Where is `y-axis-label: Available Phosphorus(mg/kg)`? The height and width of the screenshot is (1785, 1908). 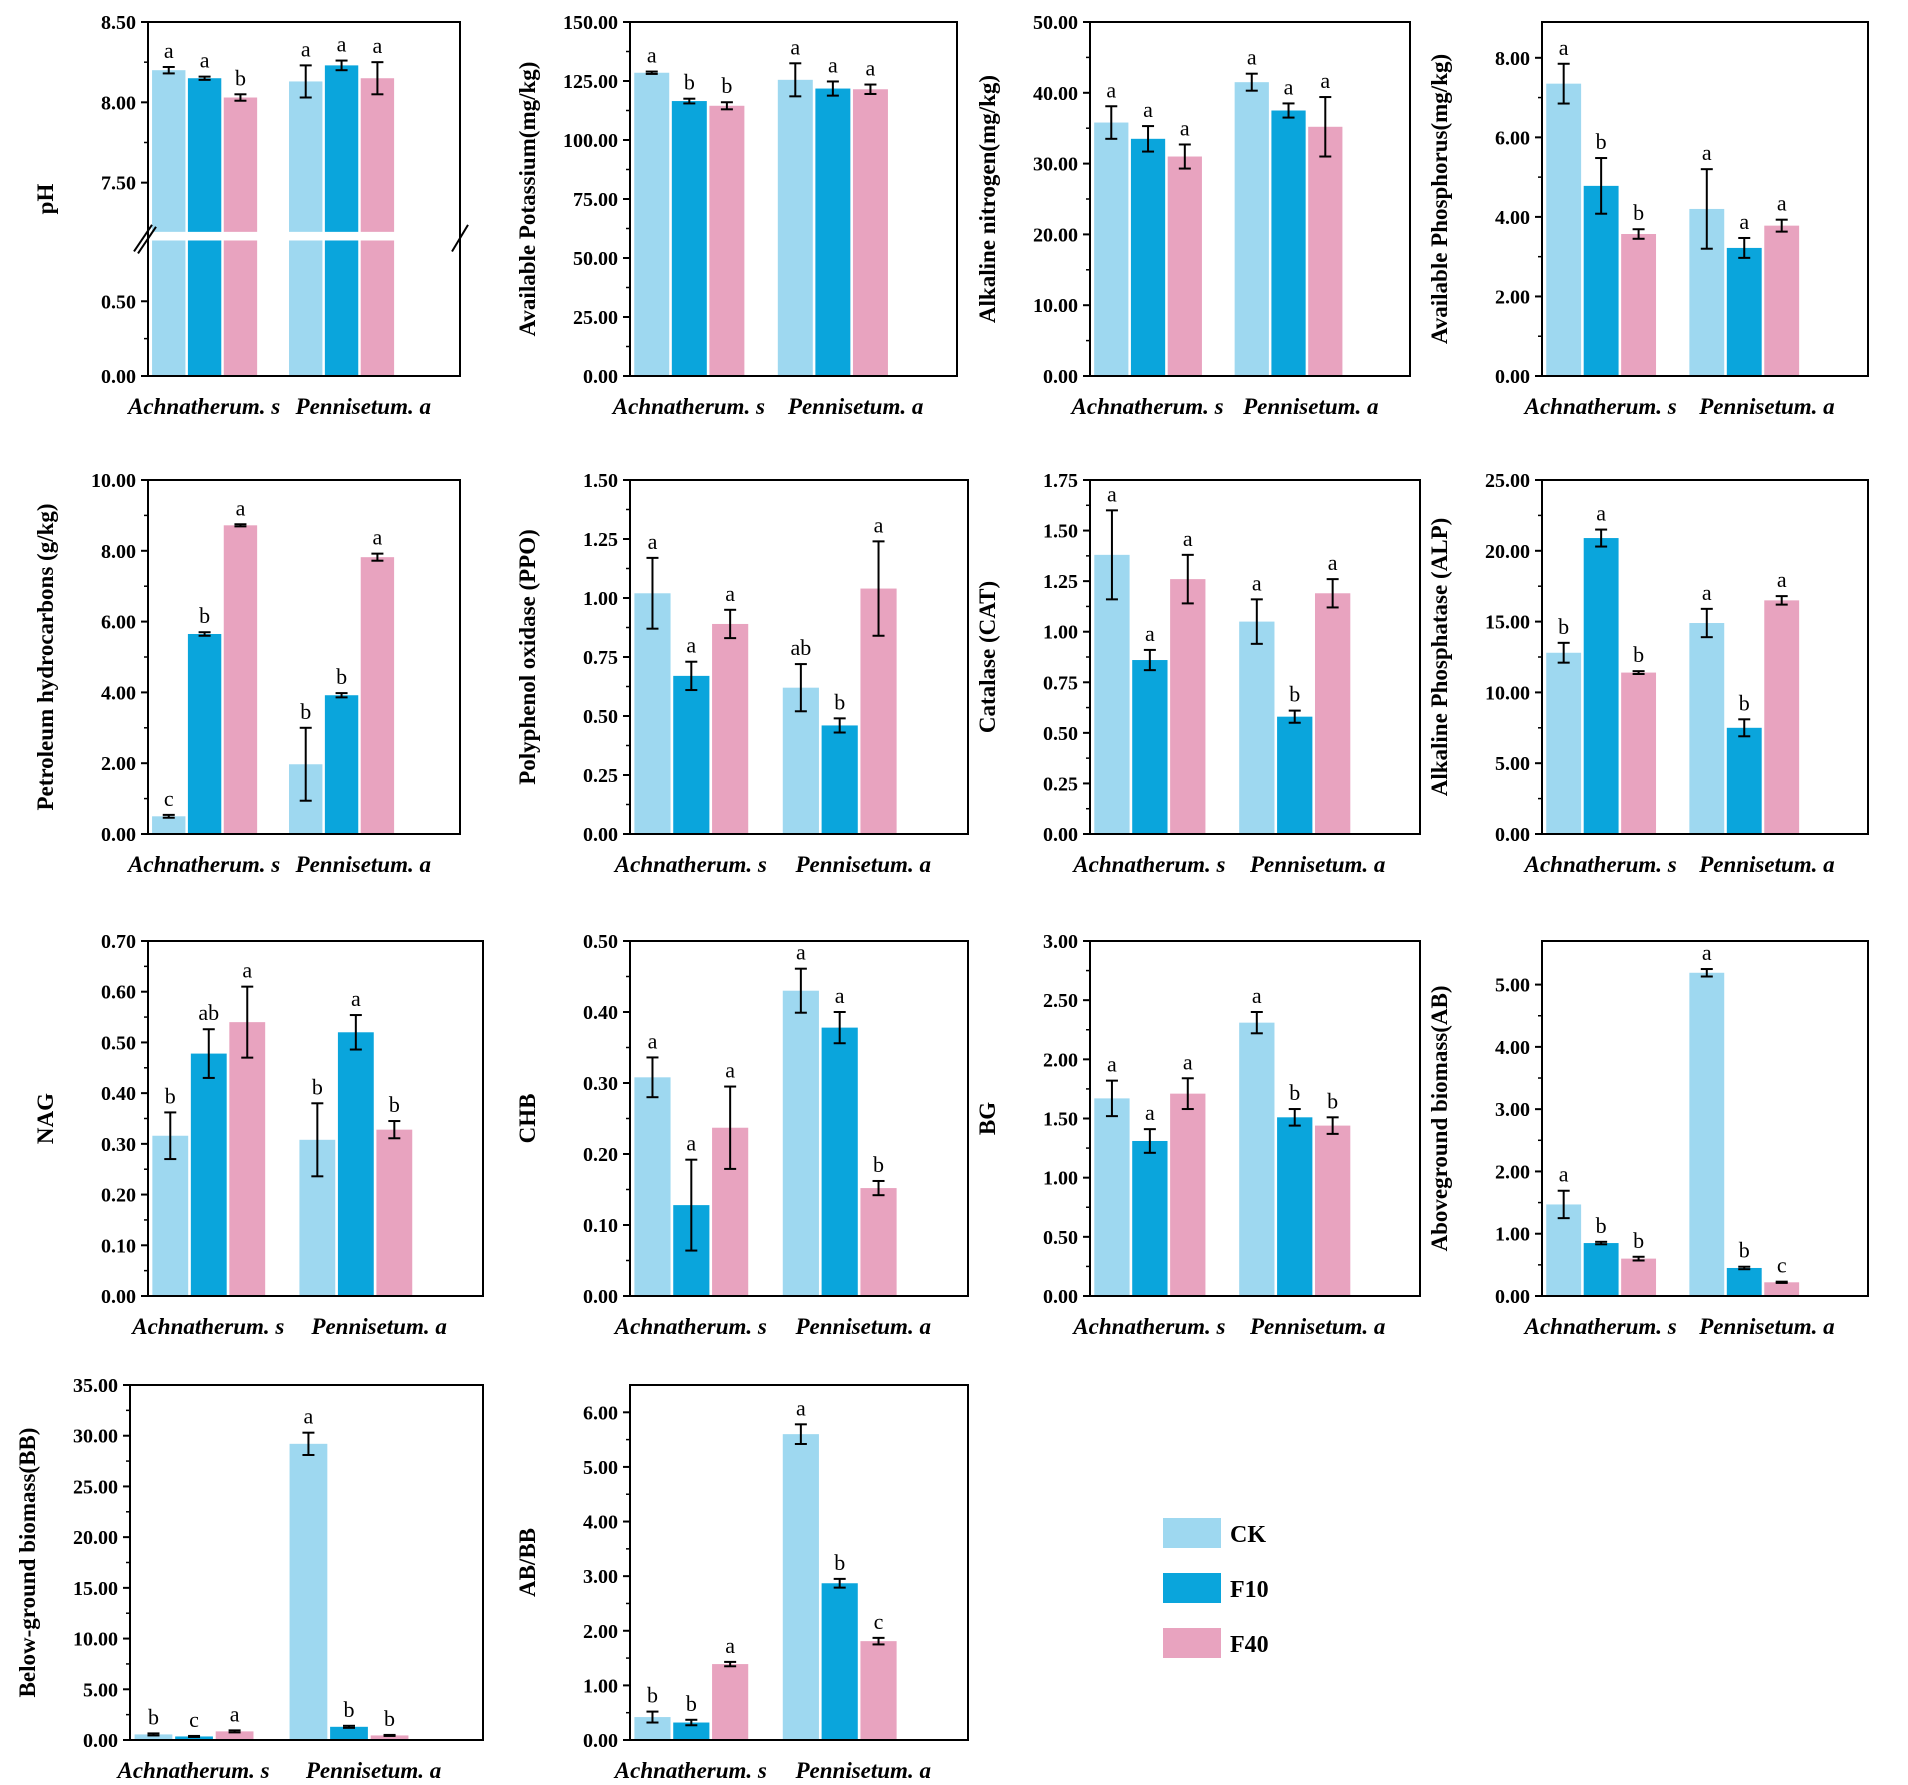 y-axis-label: Available Phosphorus(mg/kg) is located at coordinates (1439, 199).